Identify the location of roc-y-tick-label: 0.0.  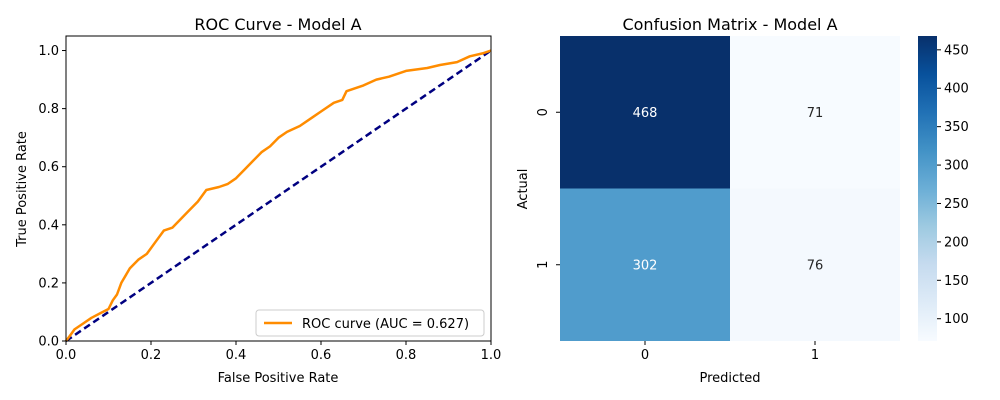
(48, 342).